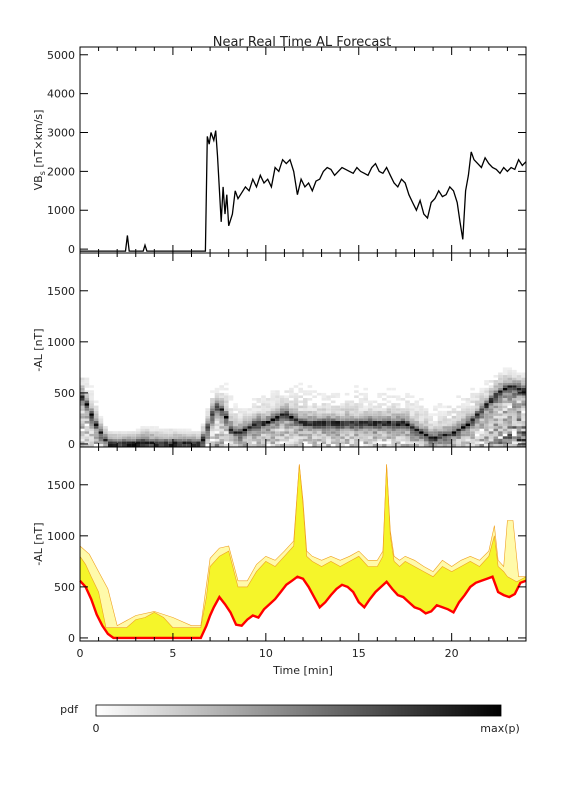 The image size is (576, 792). I want to click on y-tick-label: 1500, so click(61, 291).